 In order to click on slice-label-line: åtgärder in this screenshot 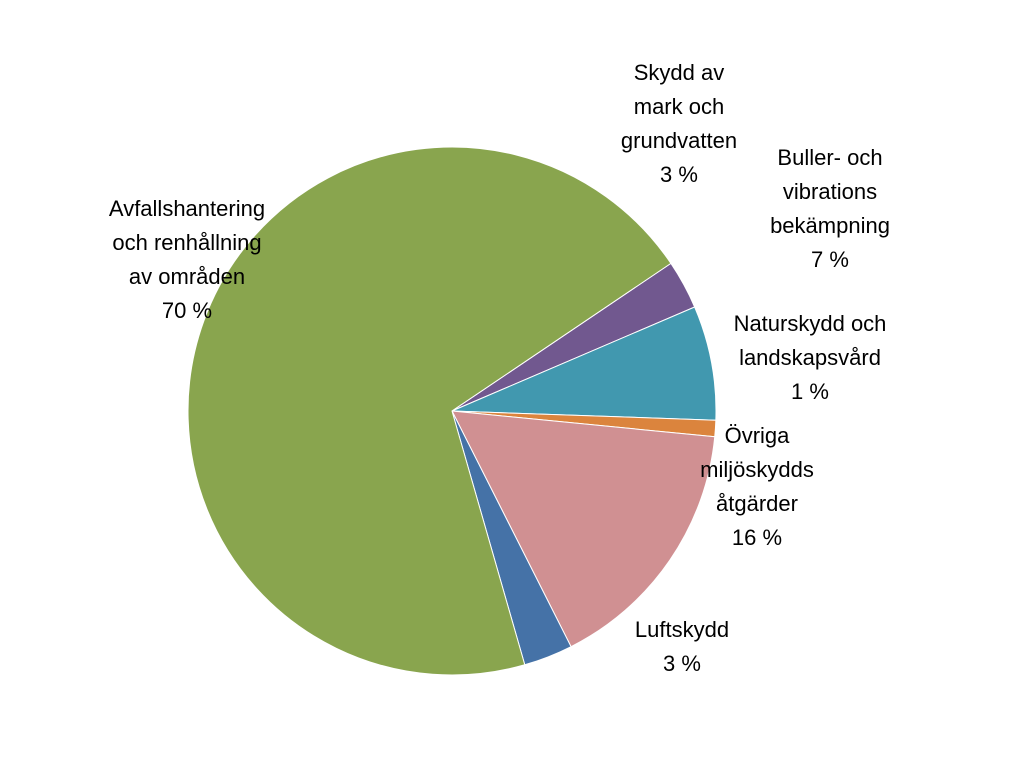, I will do `click(757, 503)`.